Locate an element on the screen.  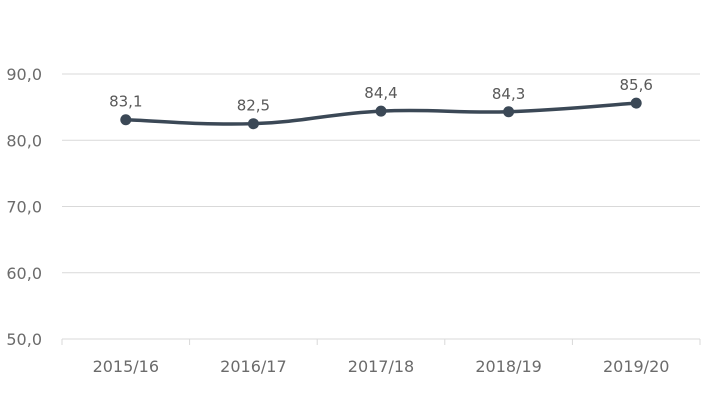
data-label: 85,6 is located at coordinates (635, 85).